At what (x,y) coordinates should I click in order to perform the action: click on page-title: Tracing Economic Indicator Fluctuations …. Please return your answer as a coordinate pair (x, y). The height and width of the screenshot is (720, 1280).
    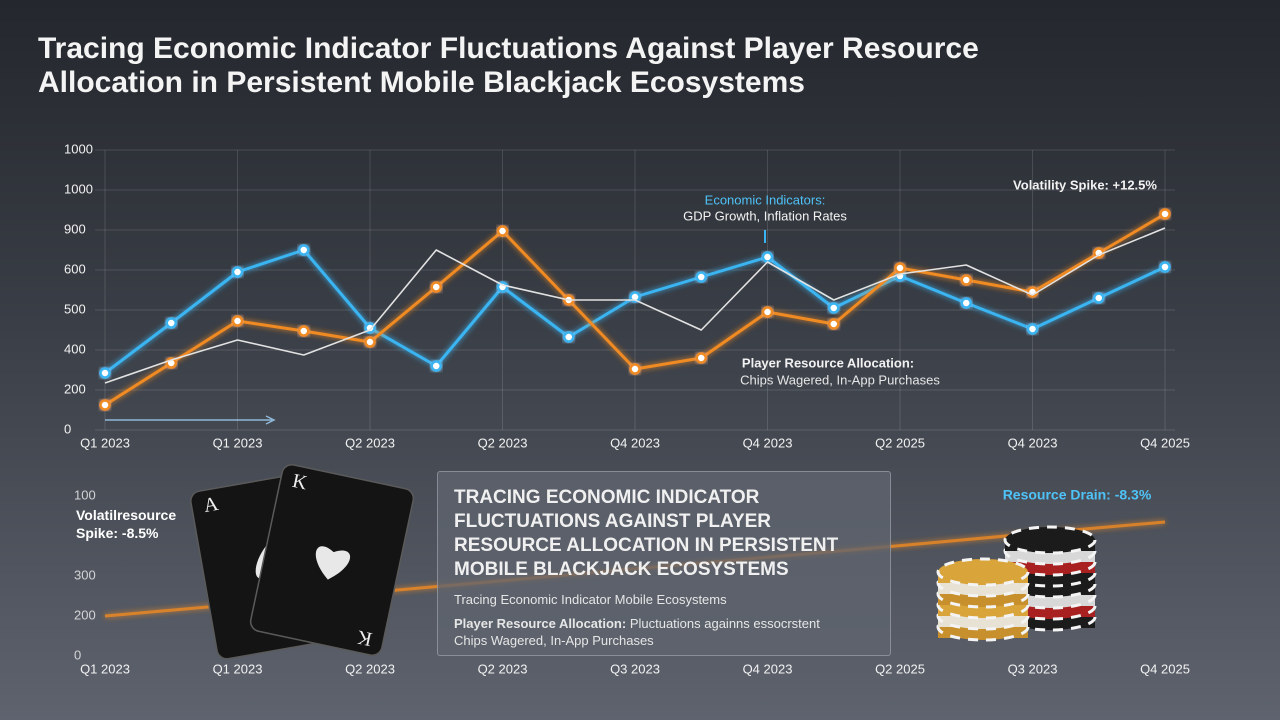
    Looking at the image, I should click on (508, 65).